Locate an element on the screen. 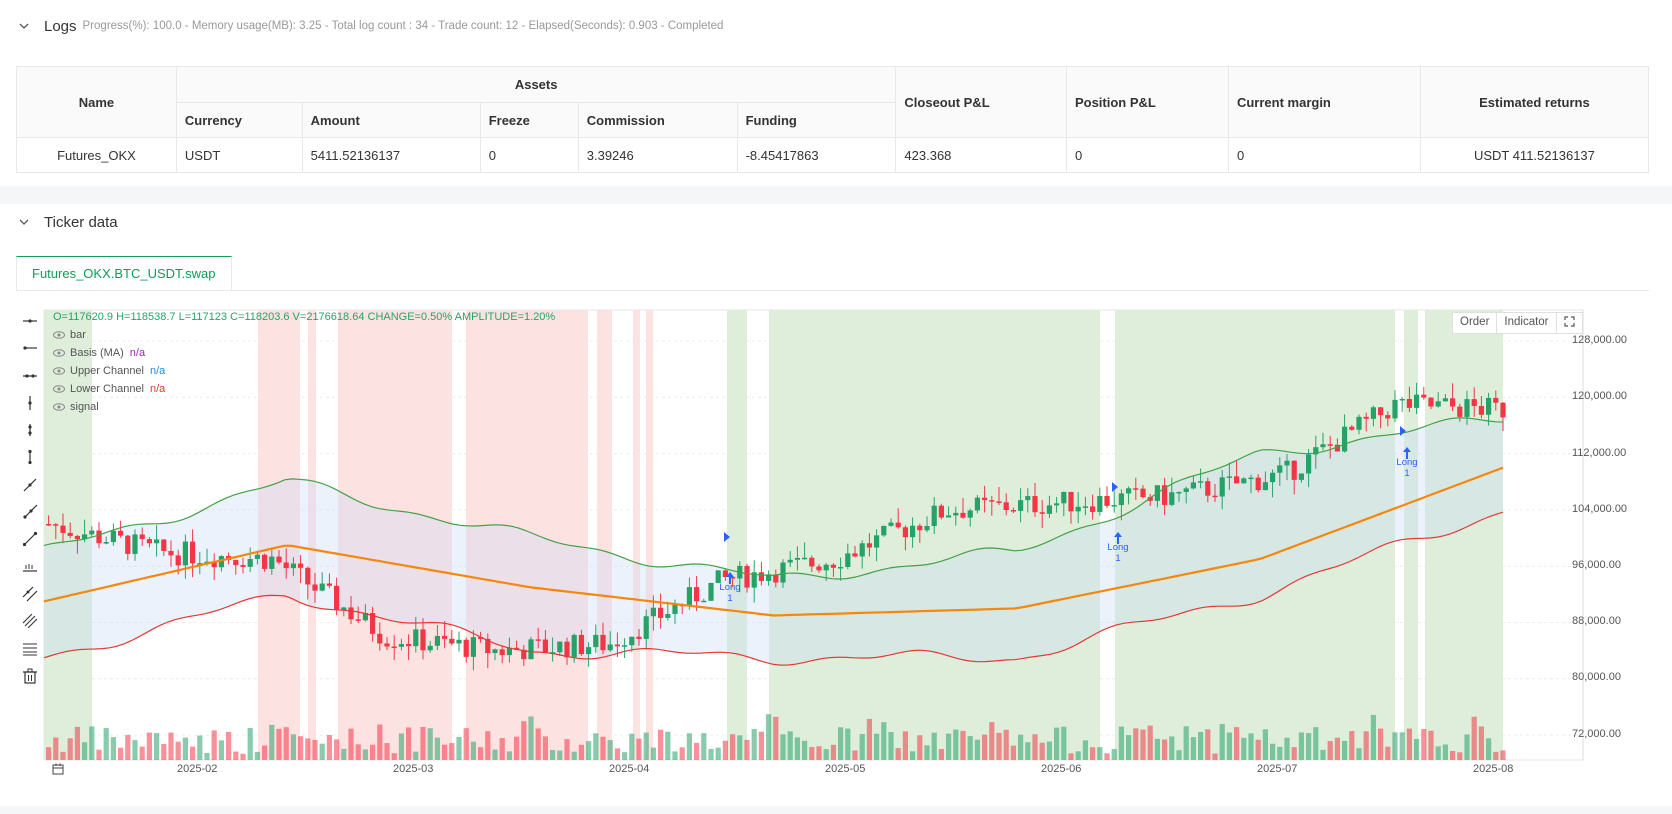  parallel-channel-icon is located at coordinates (30, 594).